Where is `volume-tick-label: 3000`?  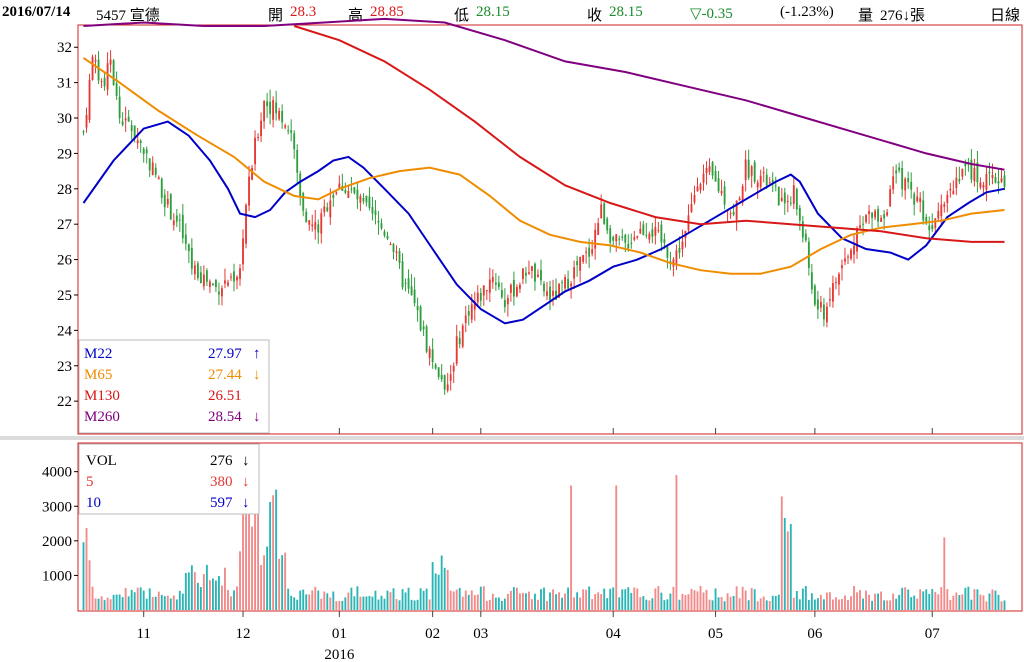 volume-tick-label: 3000 is located at coordinates (57, 507).